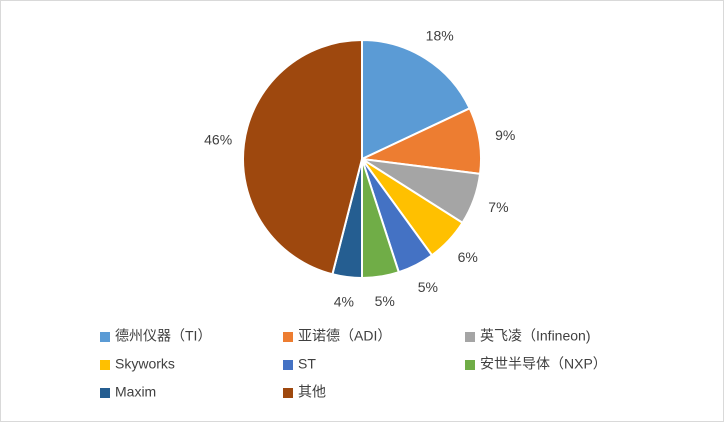  Describe the element at coordinates (468, 257) in the screenshot. I see `data-label: 6%` at that location.